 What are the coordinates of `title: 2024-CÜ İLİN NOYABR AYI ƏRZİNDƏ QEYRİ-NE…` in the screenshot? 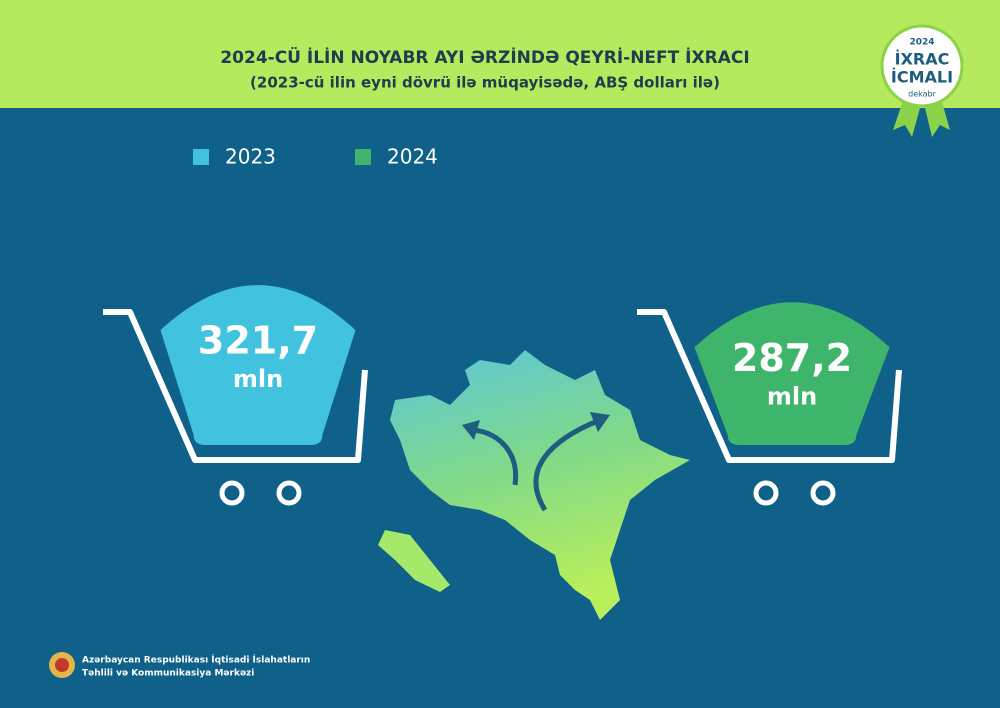 It's located at (484, 57).